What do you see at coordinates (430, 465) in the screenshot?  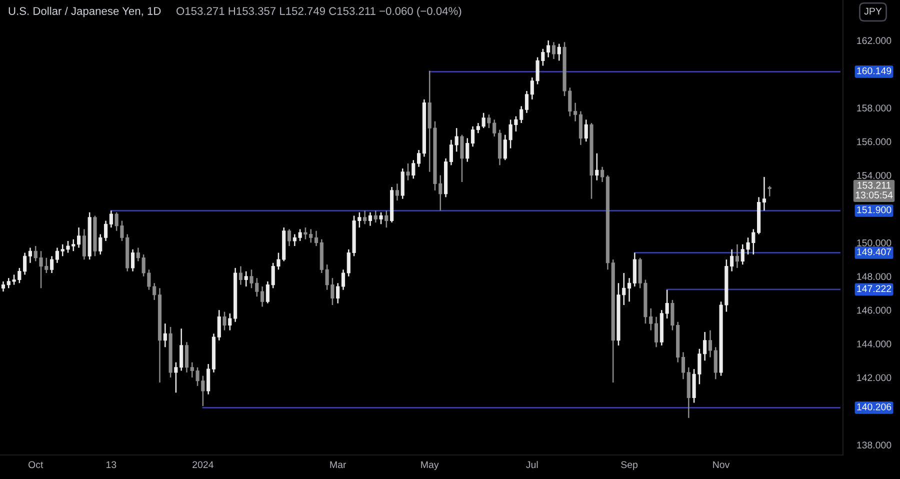 I see `x-tick-label: May` at bounding box center [430, 465].